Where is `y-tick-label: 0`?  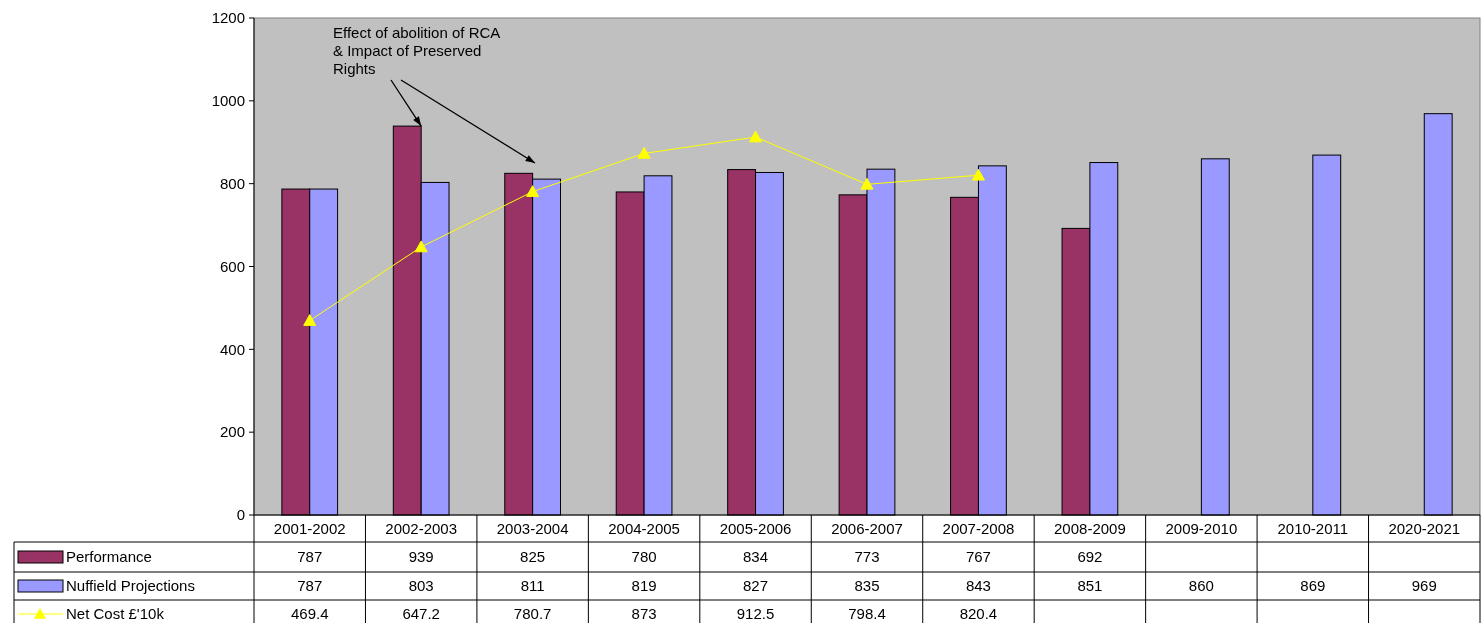
y-tick-label: 0 is located at coordinates (240, 515).